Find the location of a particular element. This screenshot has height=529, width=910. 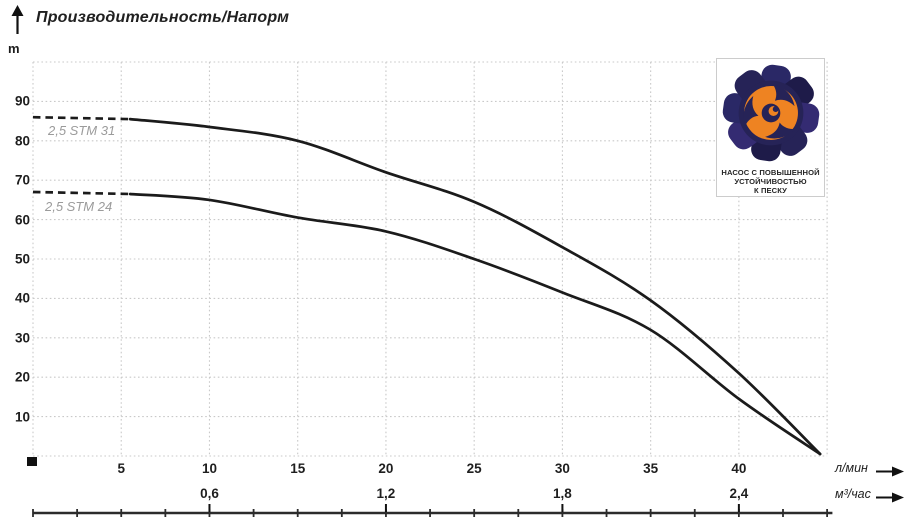

series-label-stm31: 2,5 STM 31 is located at coordinates (82, 130).